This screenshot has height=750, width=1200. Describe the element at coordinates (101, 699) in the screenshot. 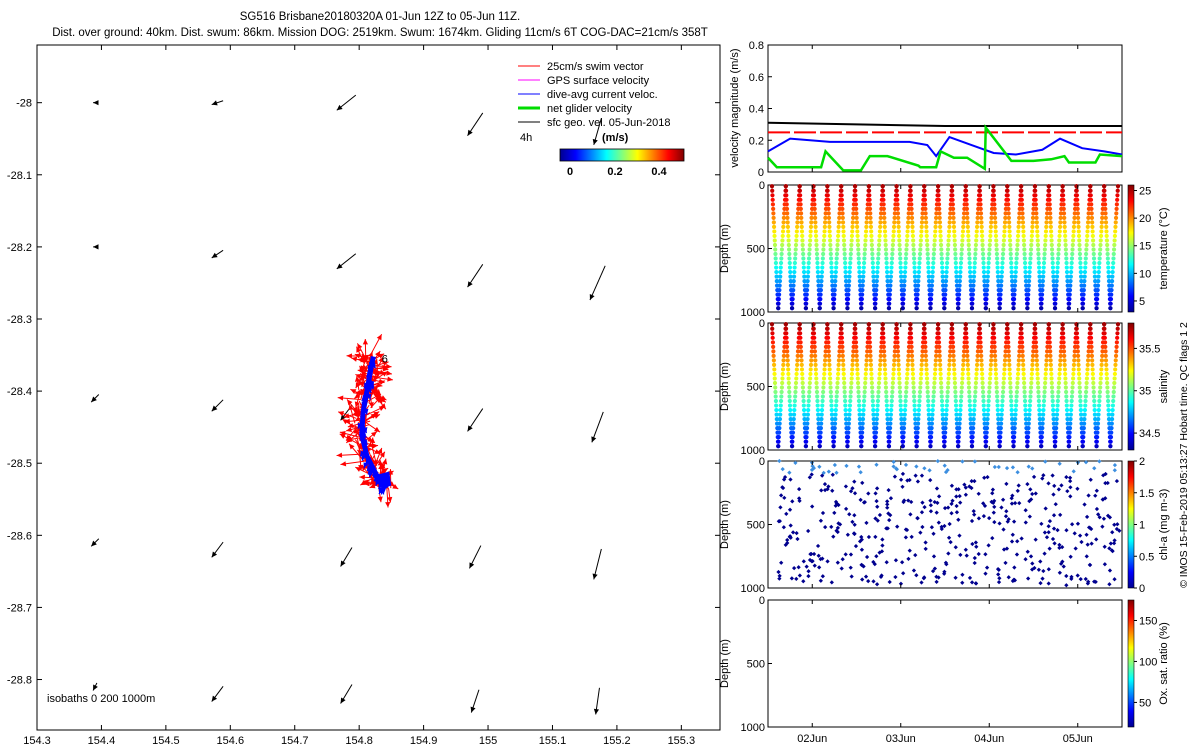

I see `isobaths-label: isobaths 0 200 1000m` at that location.